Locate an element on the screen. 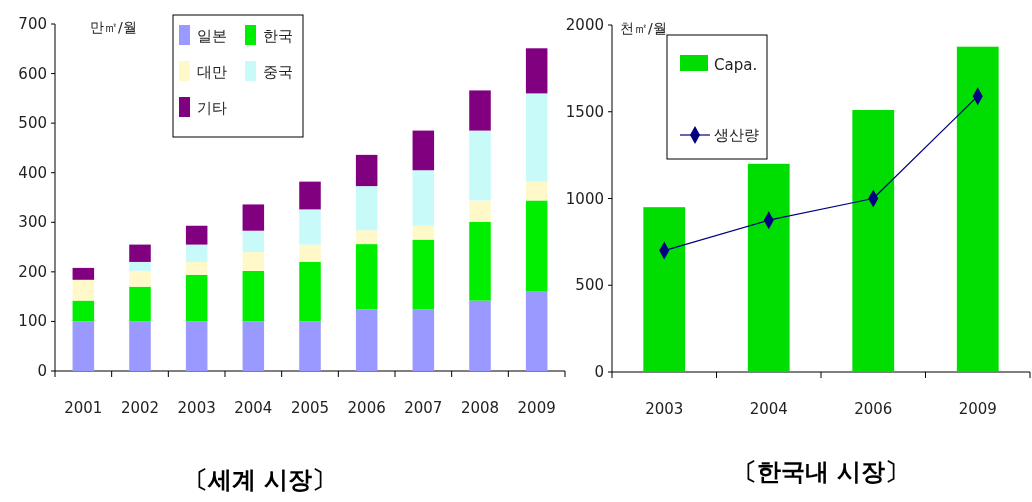 The width and height of the screenshot is (1032, 502). x-tick-label: 2005 is located at coordinates (310, 408).